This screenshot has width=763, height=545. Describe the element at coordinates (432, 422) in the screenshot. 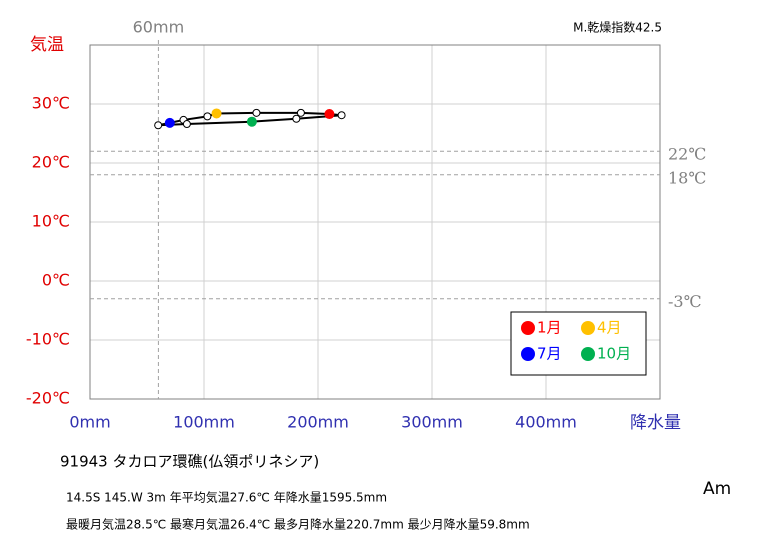

I see `x-tick-label: 300mm` at that location.